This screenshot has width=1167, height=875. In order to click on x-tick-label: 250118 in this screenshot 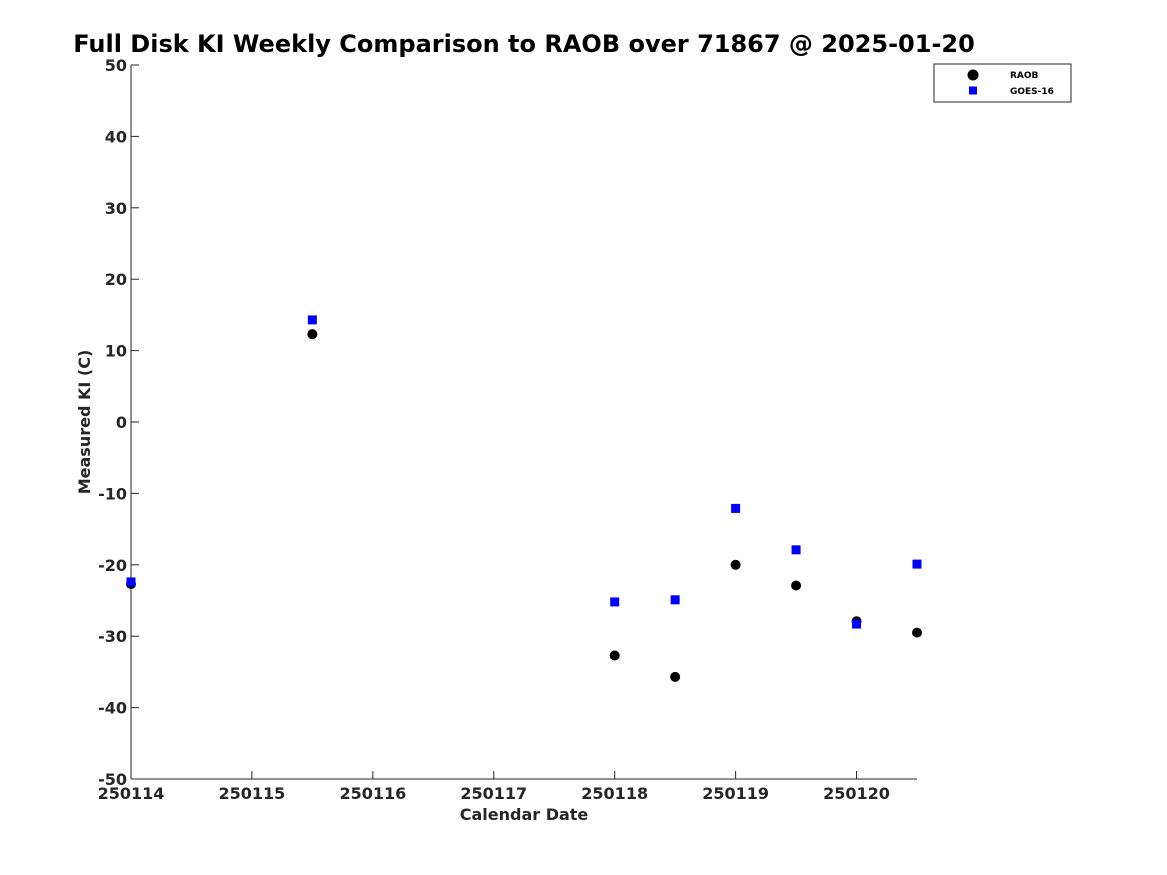, I will do `click(614, 793)`.